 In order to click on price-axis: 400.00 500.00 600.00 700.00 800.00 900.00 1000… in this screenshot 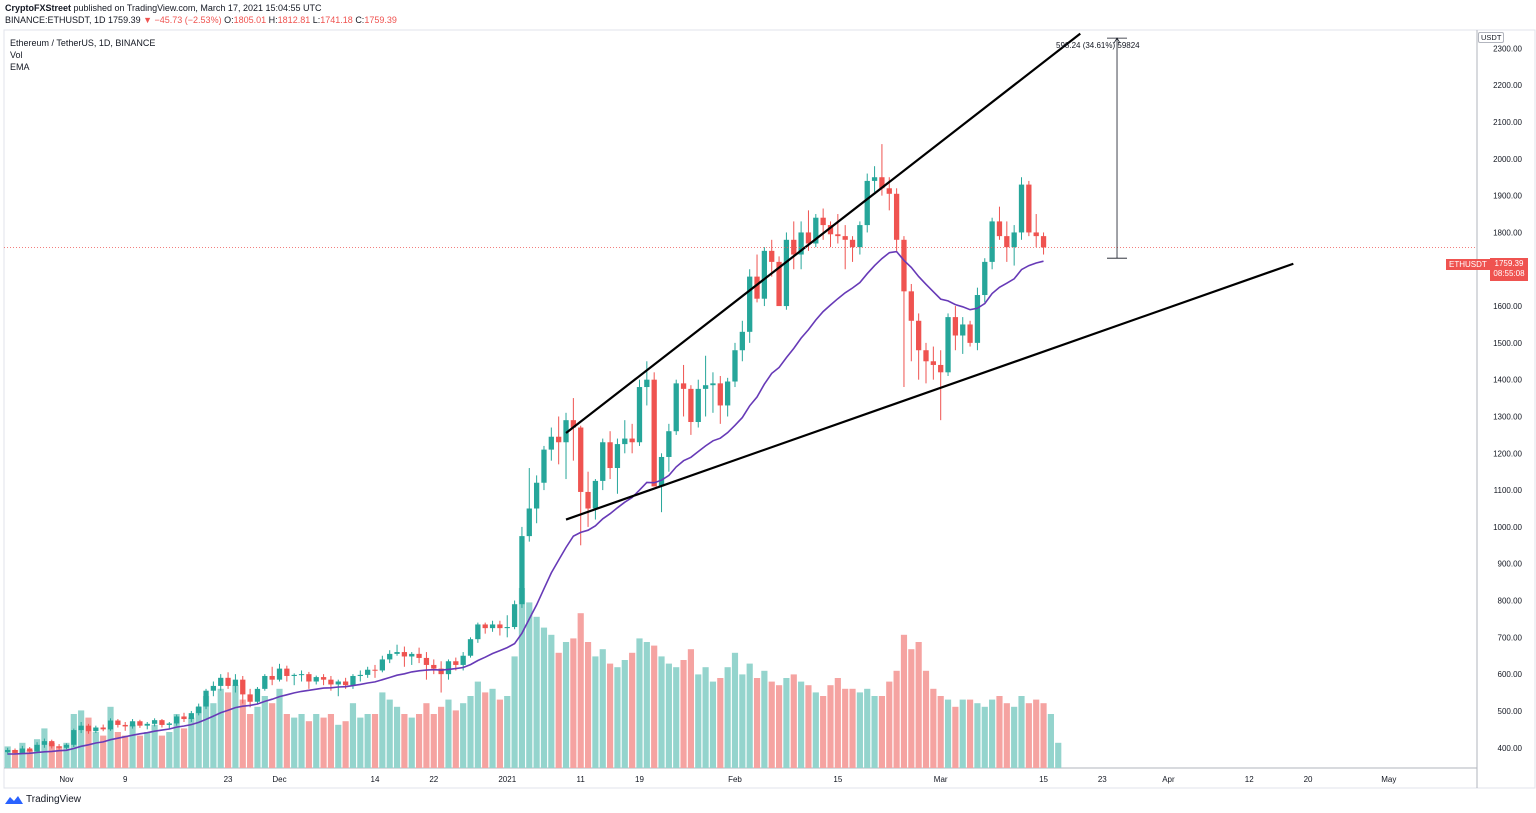, I will do `click(1507, 398)`.